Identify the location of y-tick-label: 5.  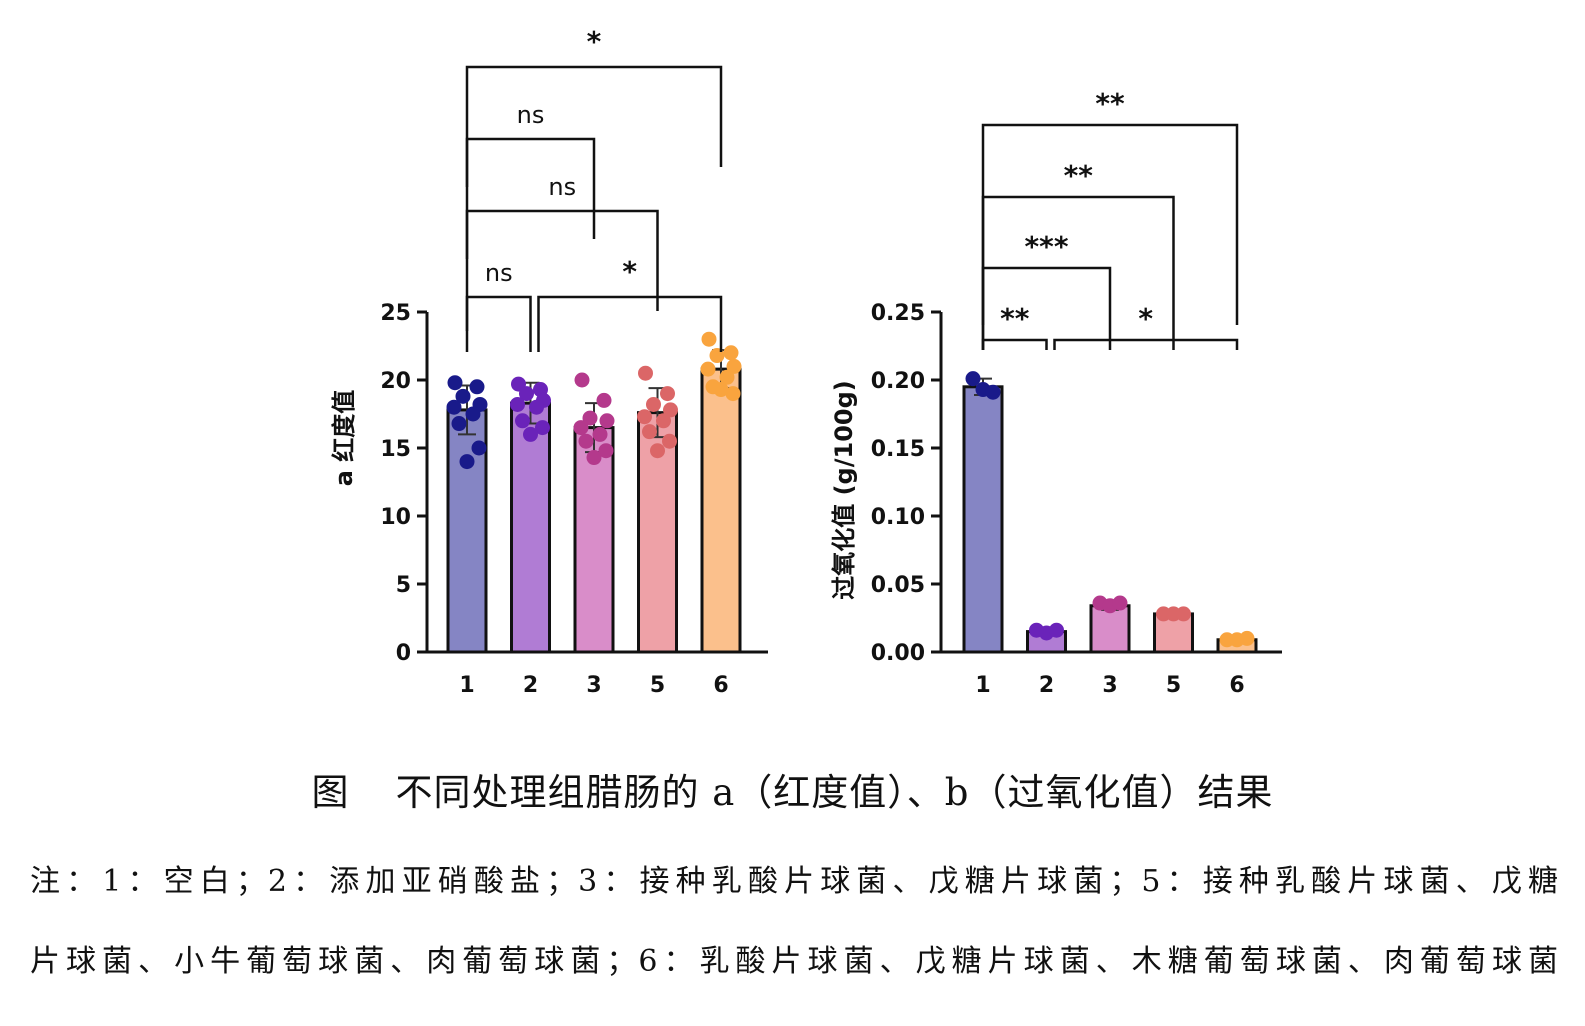
(403, 585).